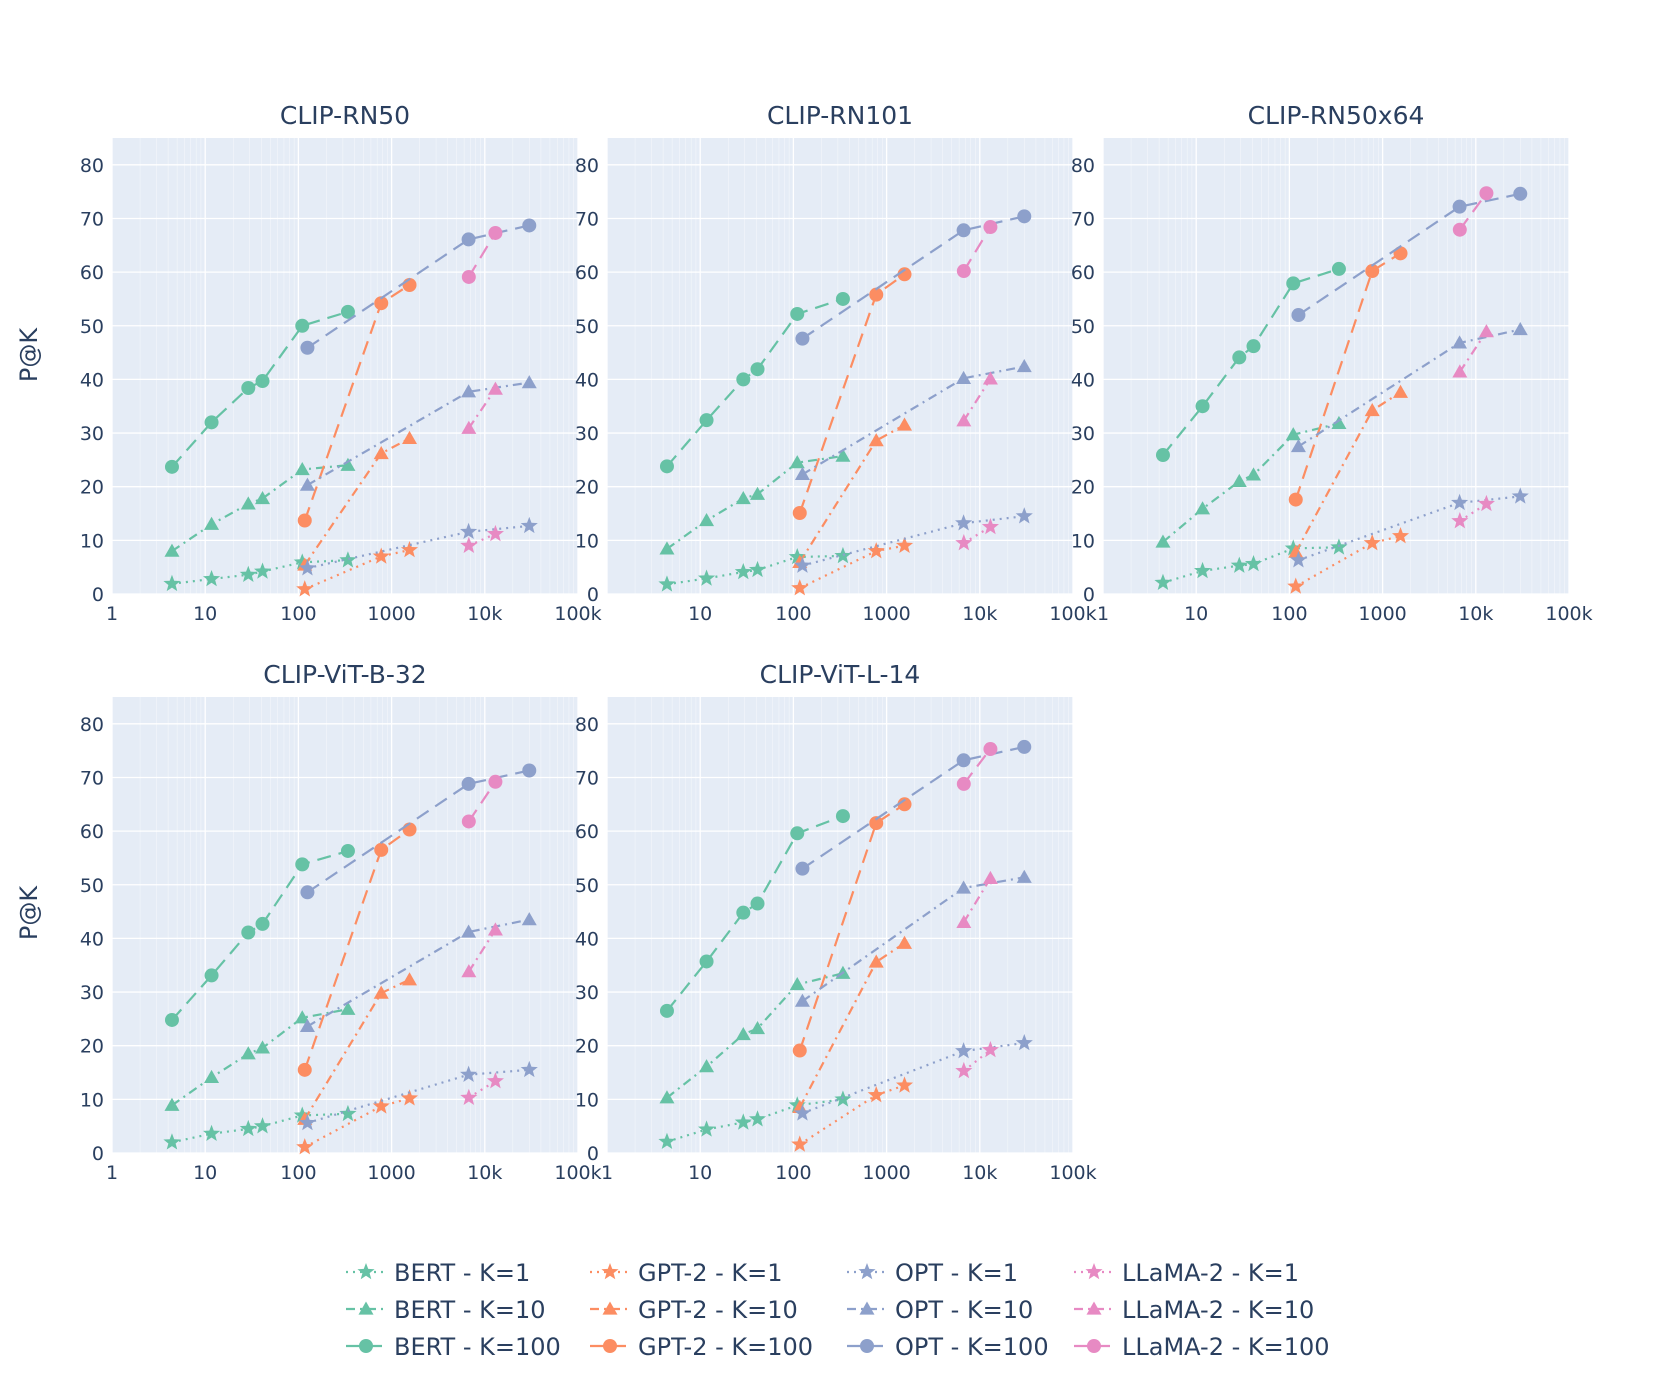 The width and height of the screenshot is (1661, 1384). I want to click on series-line-llama-2-k100, so click(482, 802).